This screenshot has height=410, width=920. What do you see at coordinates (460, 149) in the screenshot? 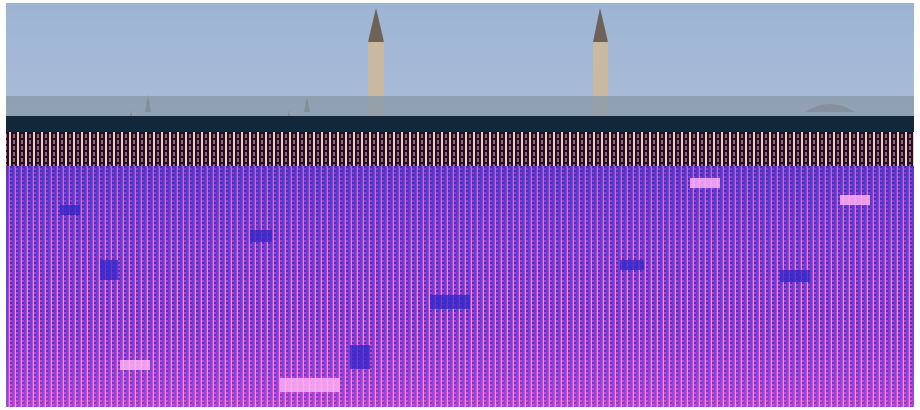
I see `rooftops` at bounding box center [460, 149].